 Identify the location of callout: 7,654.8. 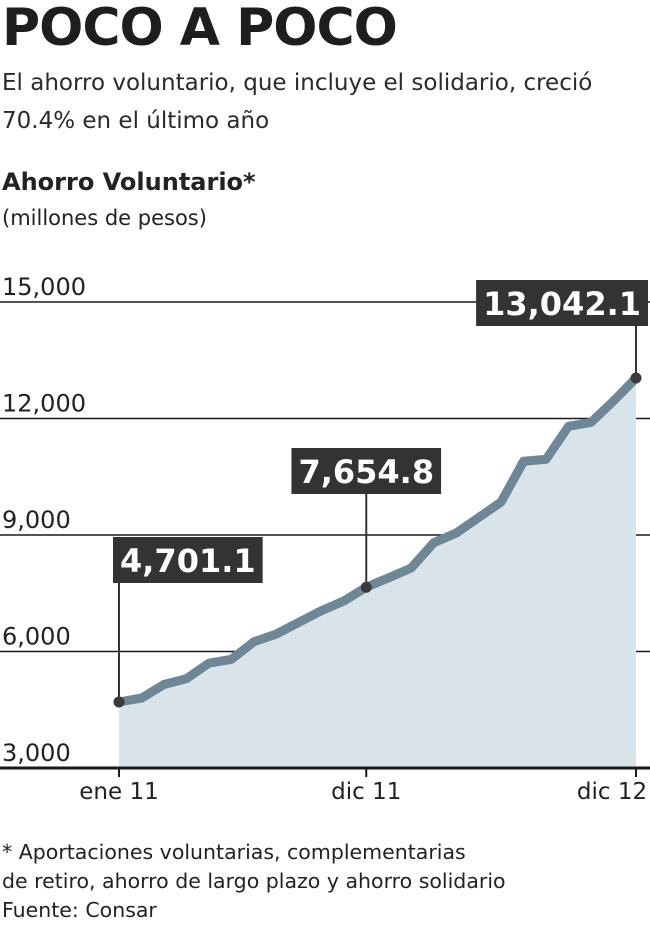
(366, 520).